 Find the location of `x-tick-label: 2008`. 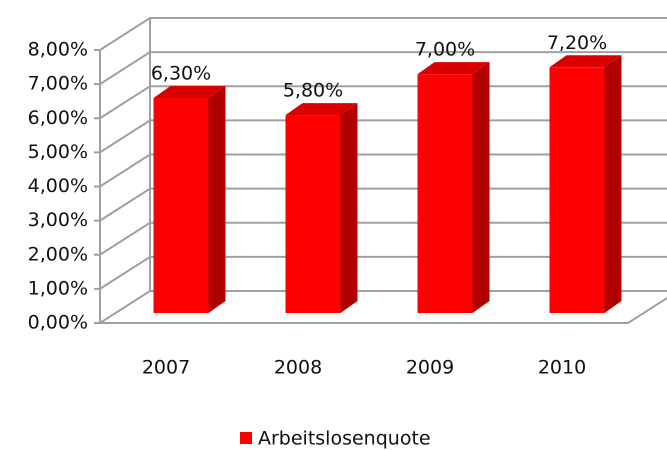

x-tick-label: 2008 is located at coordinates (298, 368).